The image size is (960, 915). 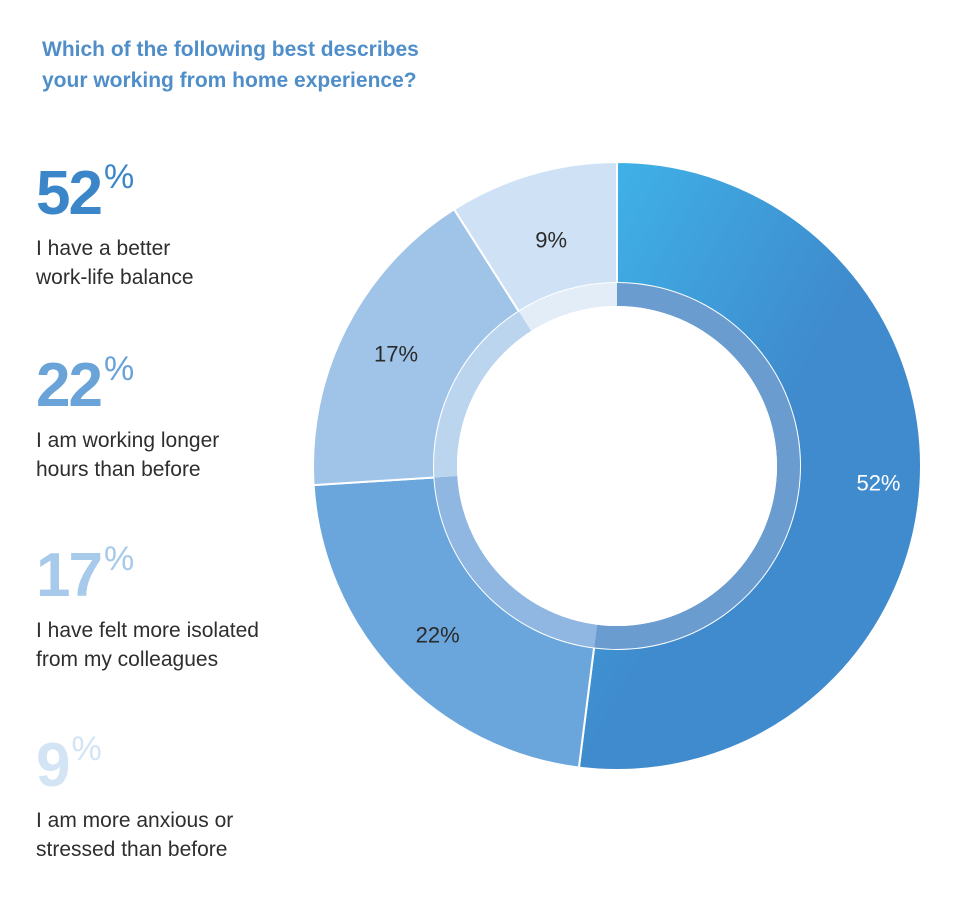 What do you see at coordinates (181, 575) in the screenshot?
I see `legend-big-value: 17%` at bounding box center [181, 575].